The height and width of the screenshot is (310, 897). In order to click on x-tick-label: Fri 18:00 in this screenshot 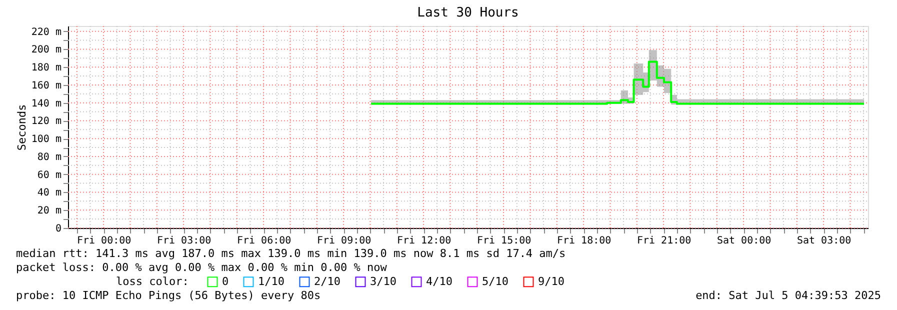, I will do `click(584, 241)`.